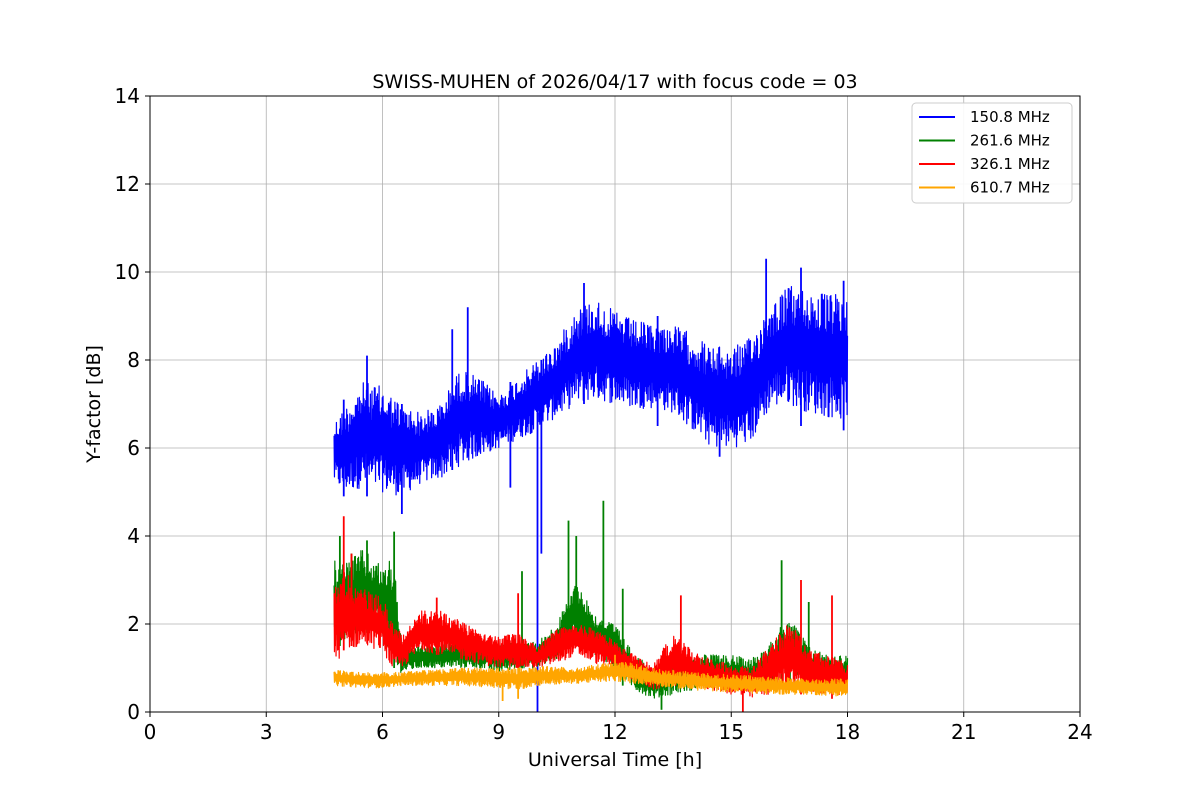  What do you see at coordinates (614, 732) in the screenshot?
I see `x-tick-label: 12` at bounding box center [614, 732].